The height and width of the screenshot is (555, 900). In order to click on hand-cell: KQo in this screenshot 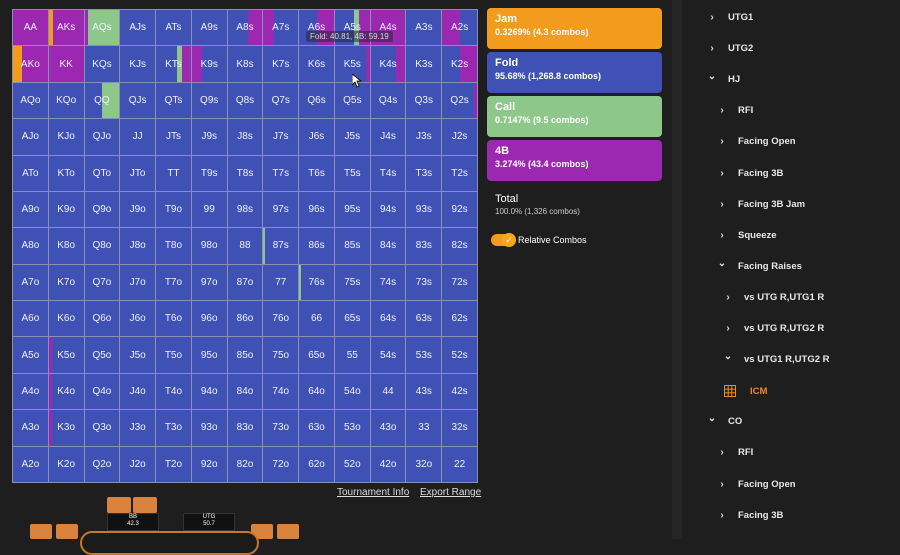, I will do `click(66, 100)`.